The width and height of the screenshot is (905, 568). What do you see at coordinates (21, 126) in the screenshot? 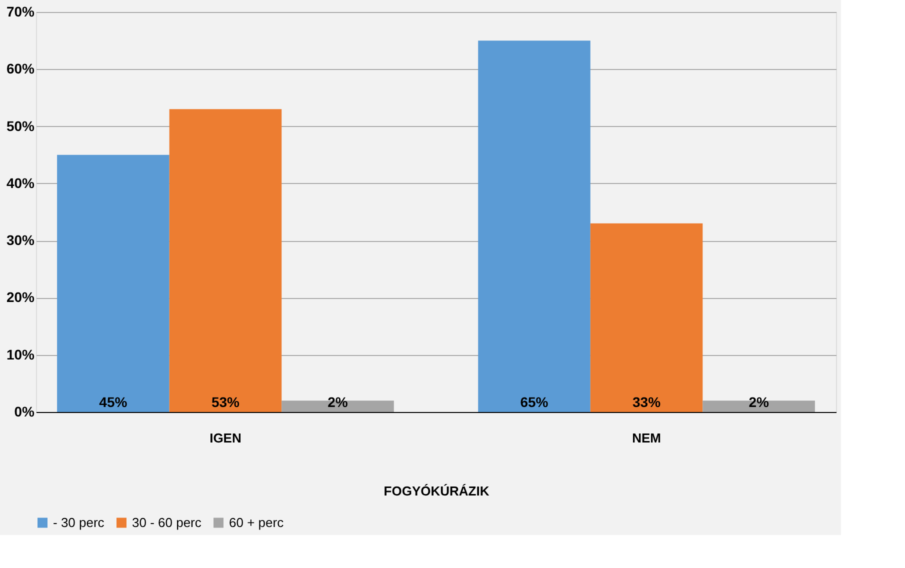
I see `y-tick-label: 50%` at bounding box center [21, 126].